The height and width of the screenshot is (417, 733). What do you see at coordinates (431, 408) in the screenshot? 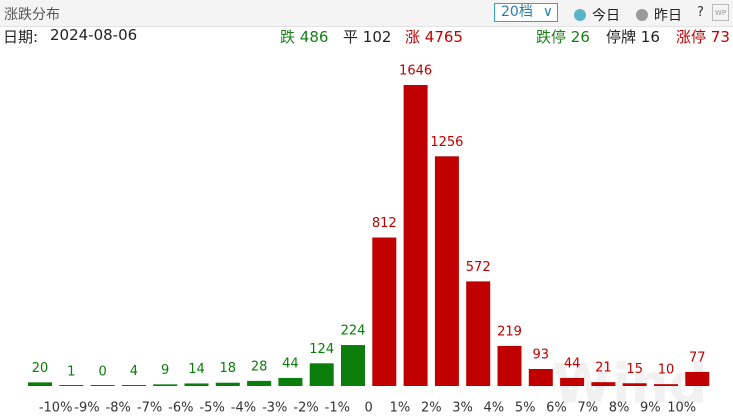
I see `x-tick-label: 2%` at bounding box center [431, 408].